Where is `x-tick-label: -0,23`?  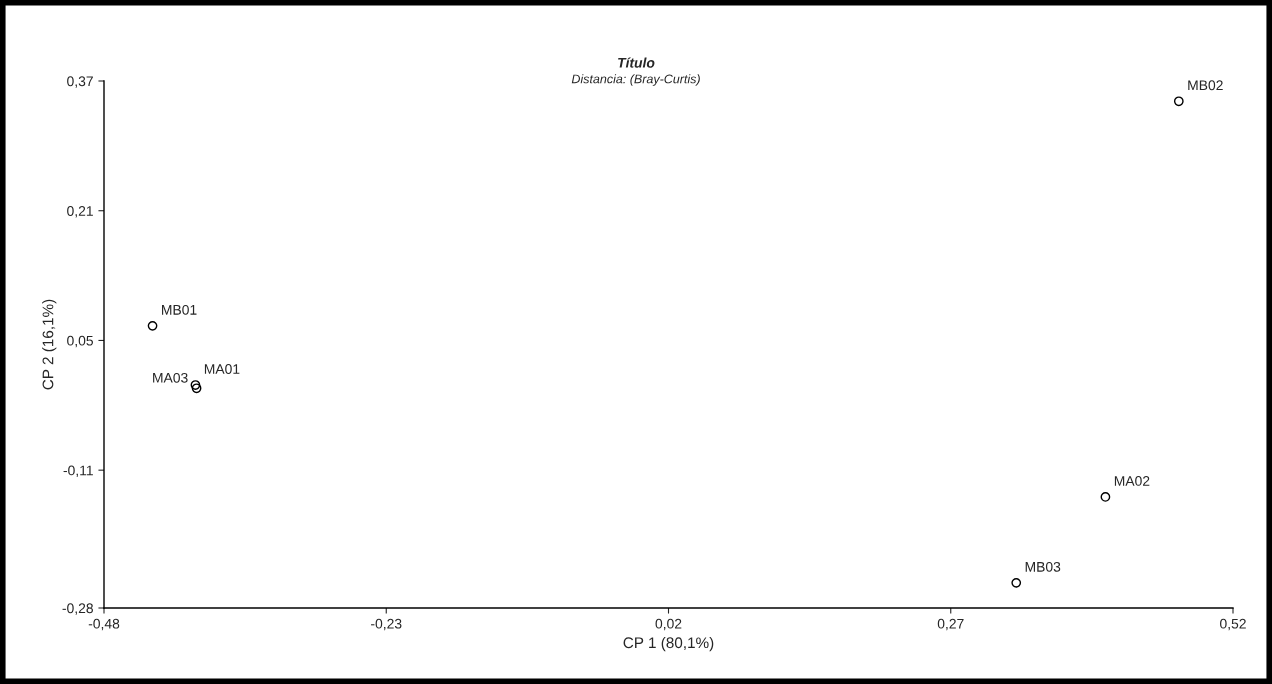
x-tick-label: -0,23 is located at coordinates (386, 624).